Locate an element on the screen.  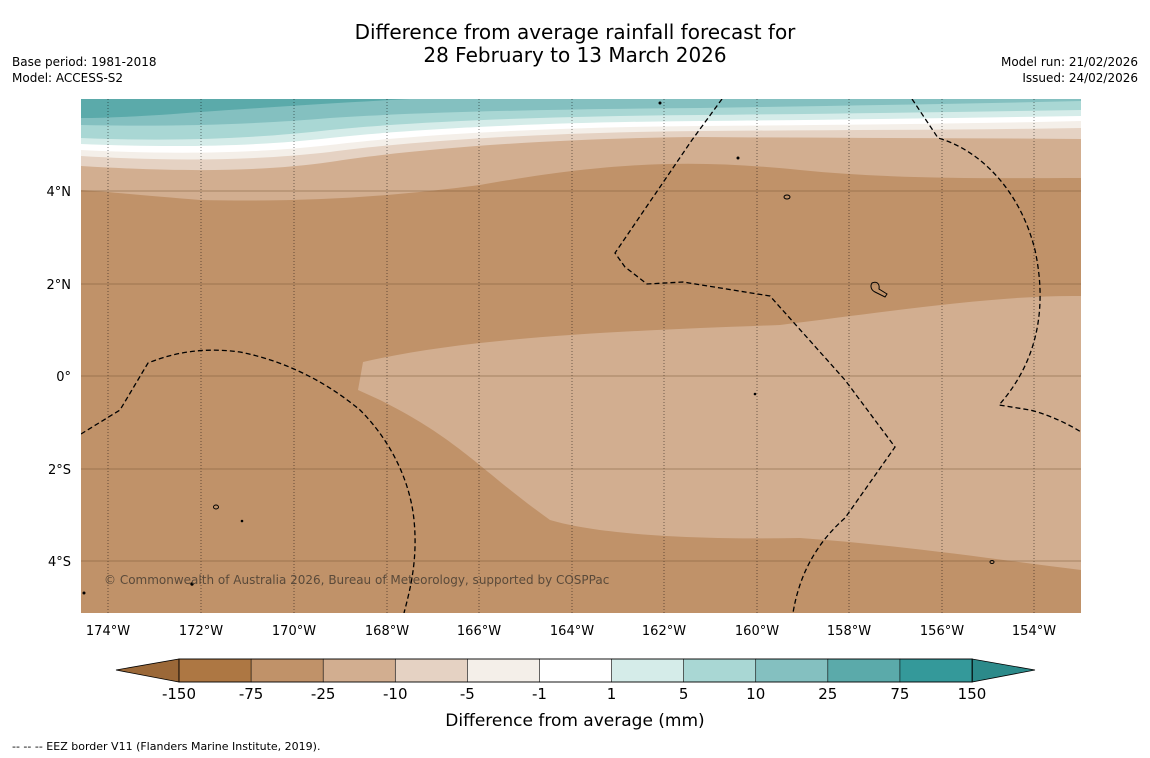
colorbar-extend-high is located at coordinates (1003, 670).